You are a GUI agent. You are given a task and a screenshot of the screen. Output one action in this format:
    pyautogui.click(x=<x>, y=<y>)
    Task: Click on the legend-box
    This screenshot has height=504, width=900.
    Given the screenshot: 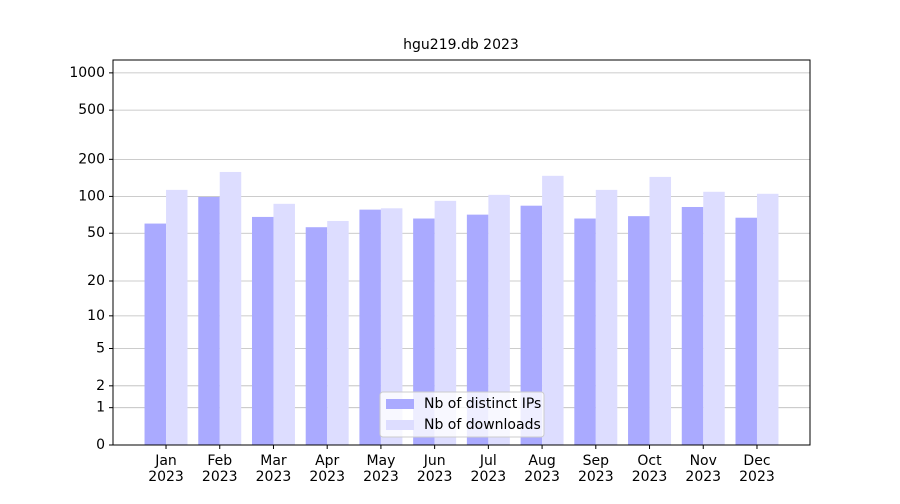 What is the action you would take?
    pyautogui.click(x=462, y=414)
    